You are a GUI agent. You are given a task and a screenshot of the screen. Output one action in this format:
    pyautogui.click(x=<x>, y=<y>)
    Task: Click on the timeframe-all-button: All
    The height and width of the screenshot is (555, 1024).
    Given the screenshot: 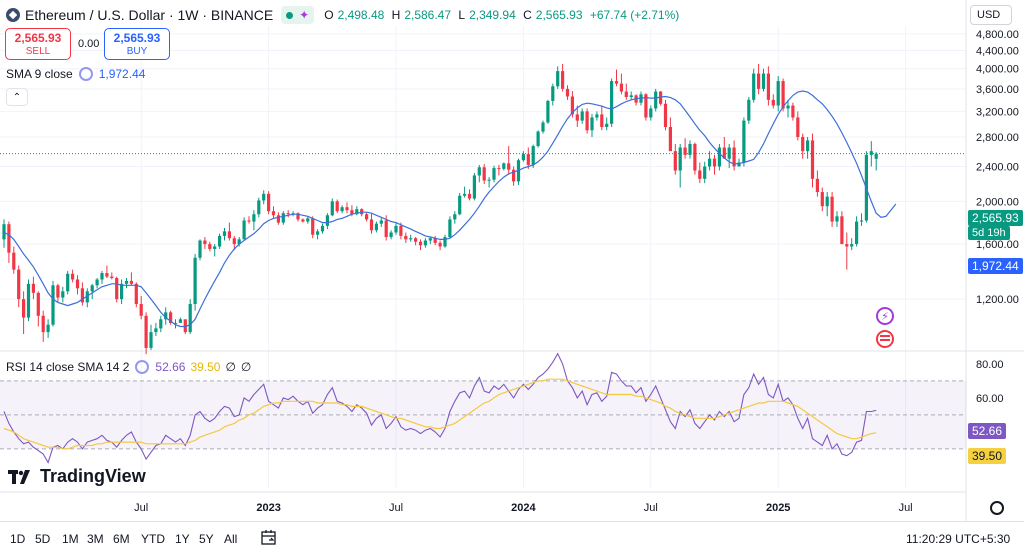 What is the action you would take?
    pyautogui.click(x=231, y=539)
    